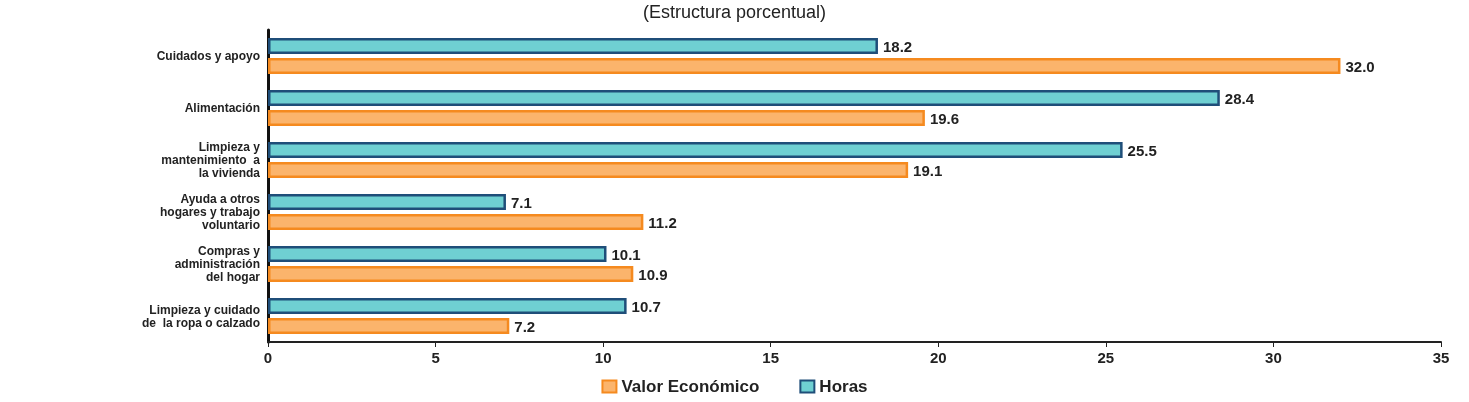 The image size is (1469, 402). Describe the element at coordinates (435, 357) in the screenshot. I see `x-tick-label: 5` at that location.